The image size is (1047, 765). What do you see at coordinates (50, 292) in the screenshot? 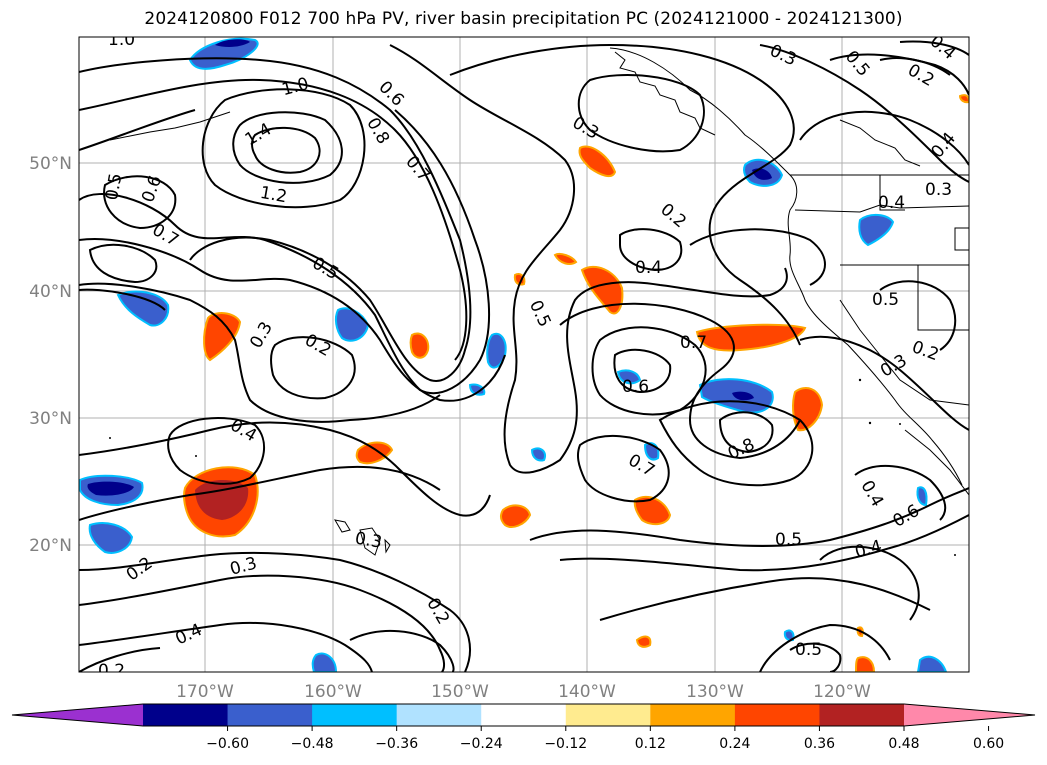
I see `lat-label: 40°N` at bounding box center [50, 292].